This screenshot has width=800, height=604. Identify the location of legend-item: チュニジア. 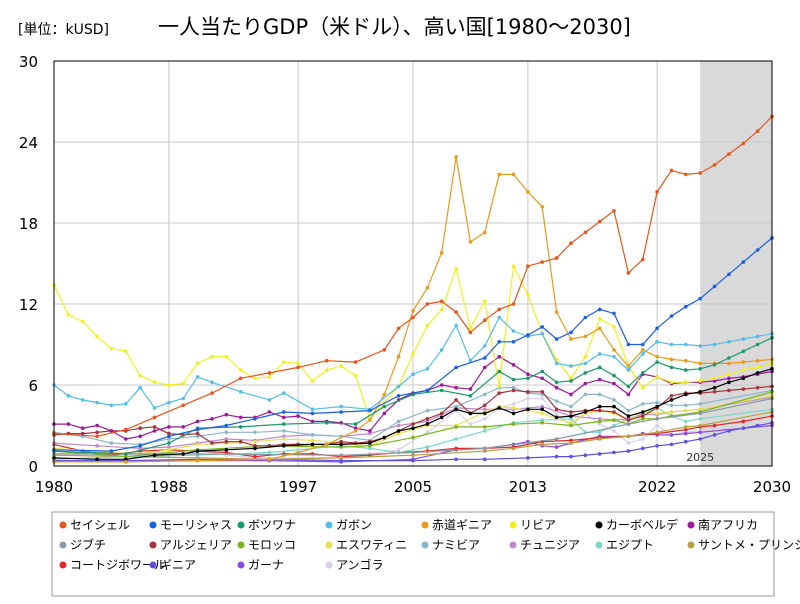
(545, 545).